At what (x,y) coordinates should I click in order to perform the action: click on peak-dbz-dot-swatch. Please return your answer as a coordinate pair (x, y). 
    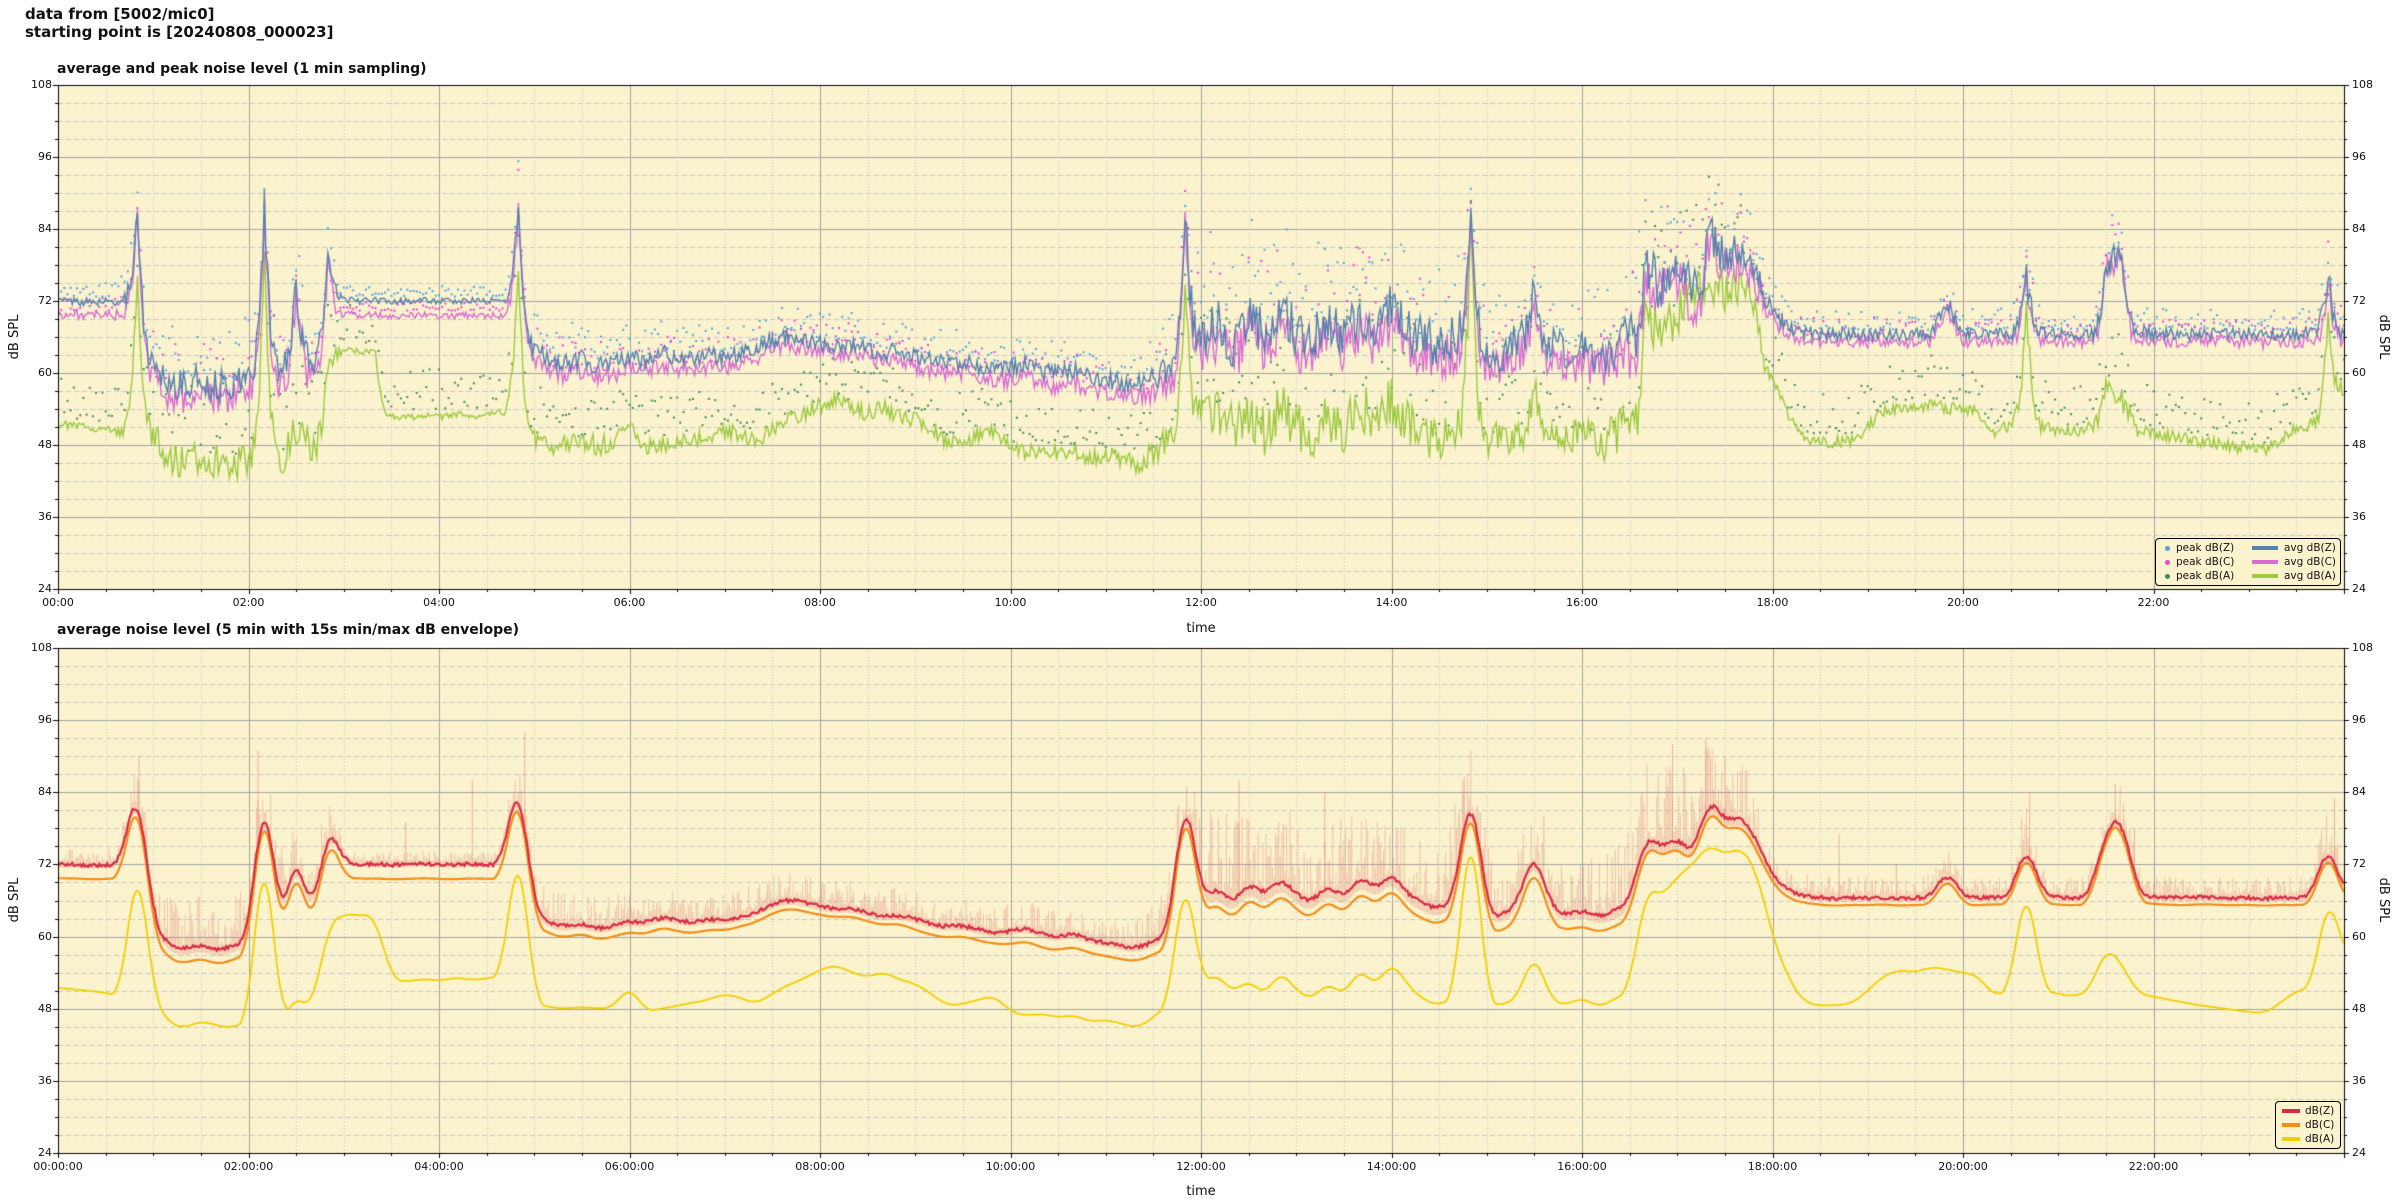
    Looking at the image, I should click on (2167, 548).